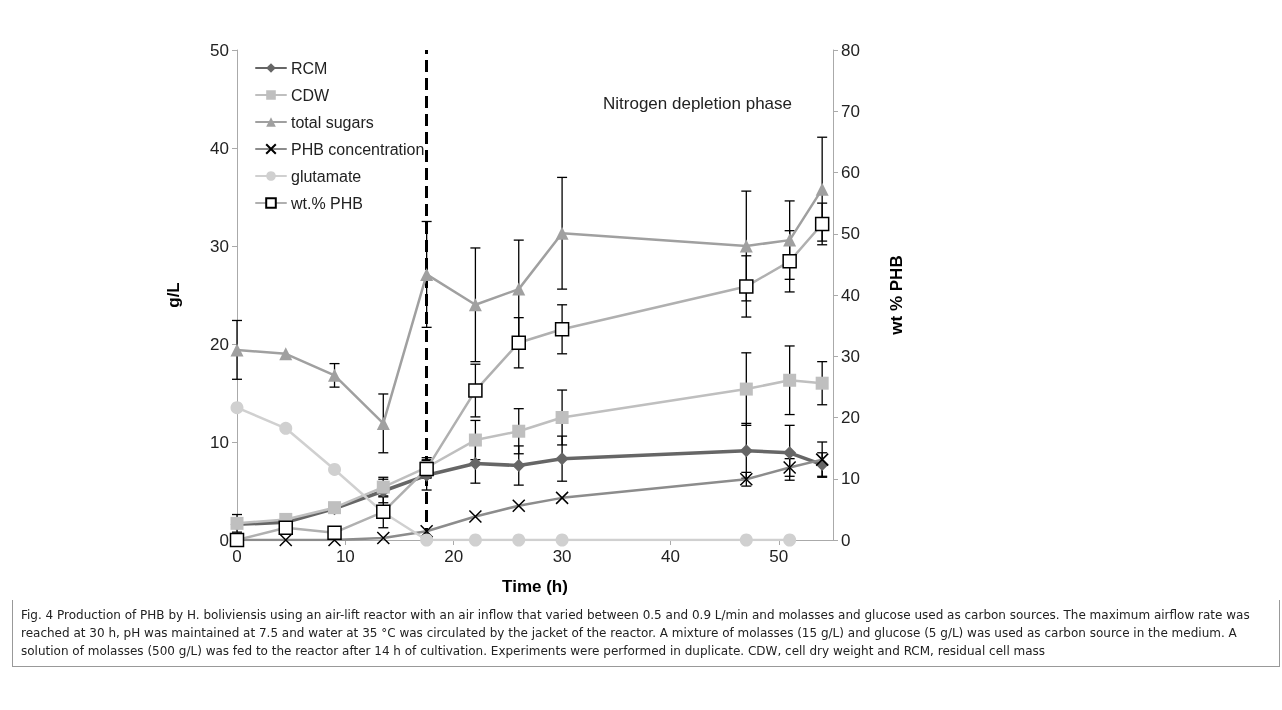  I want to click on y-tick-label: 10, so click(219, 442).